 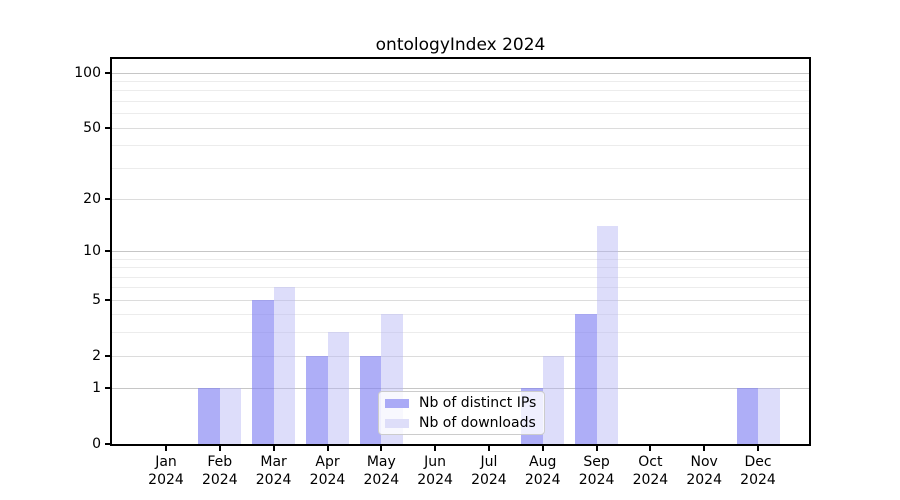 What do you see at coordinates (92, 251) in the screenshot?
I see `y-axis-tick-label: 10` at bounding box center [92, 251].